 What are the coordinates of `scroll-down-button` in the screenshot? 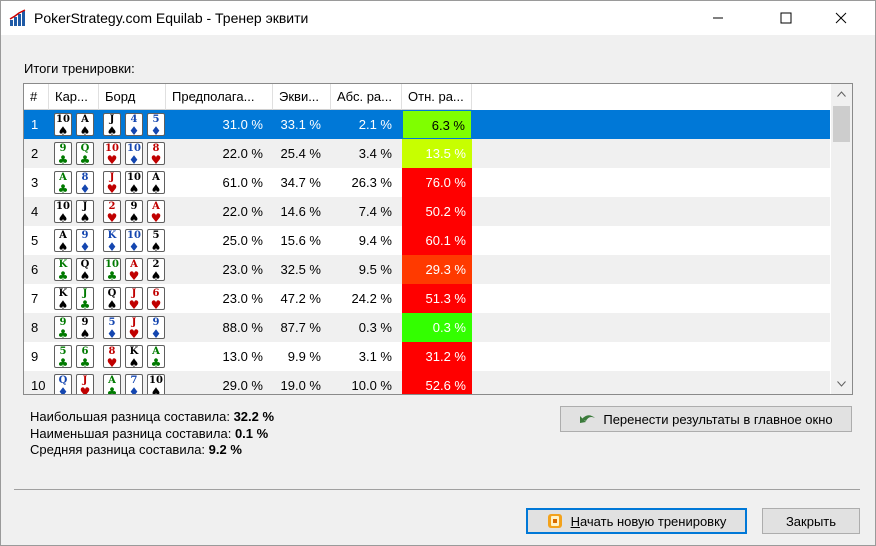 It's located at (841, 384).